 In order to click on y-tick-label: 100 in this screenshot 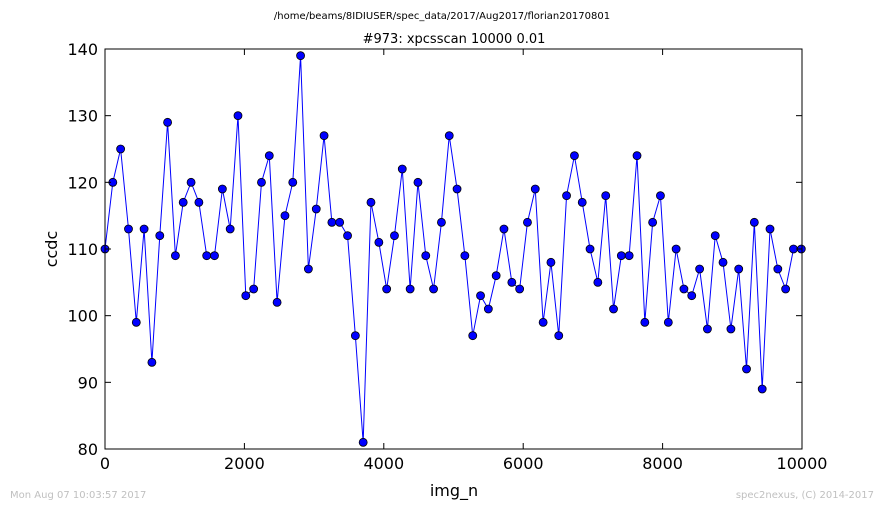, I will do `click(82, 316)`.